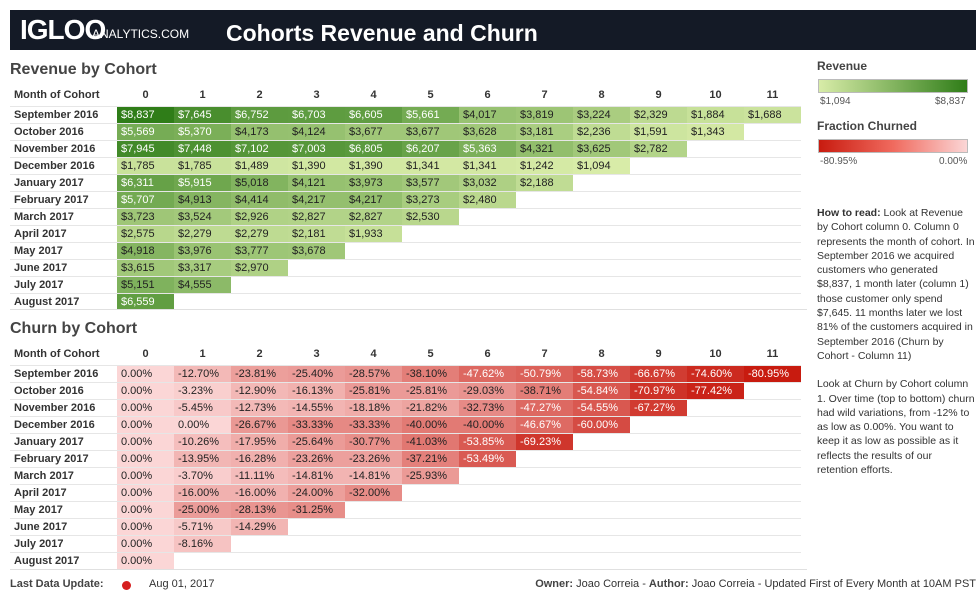  I want to click on revenue-cell: $1,688, so click(772, 114).